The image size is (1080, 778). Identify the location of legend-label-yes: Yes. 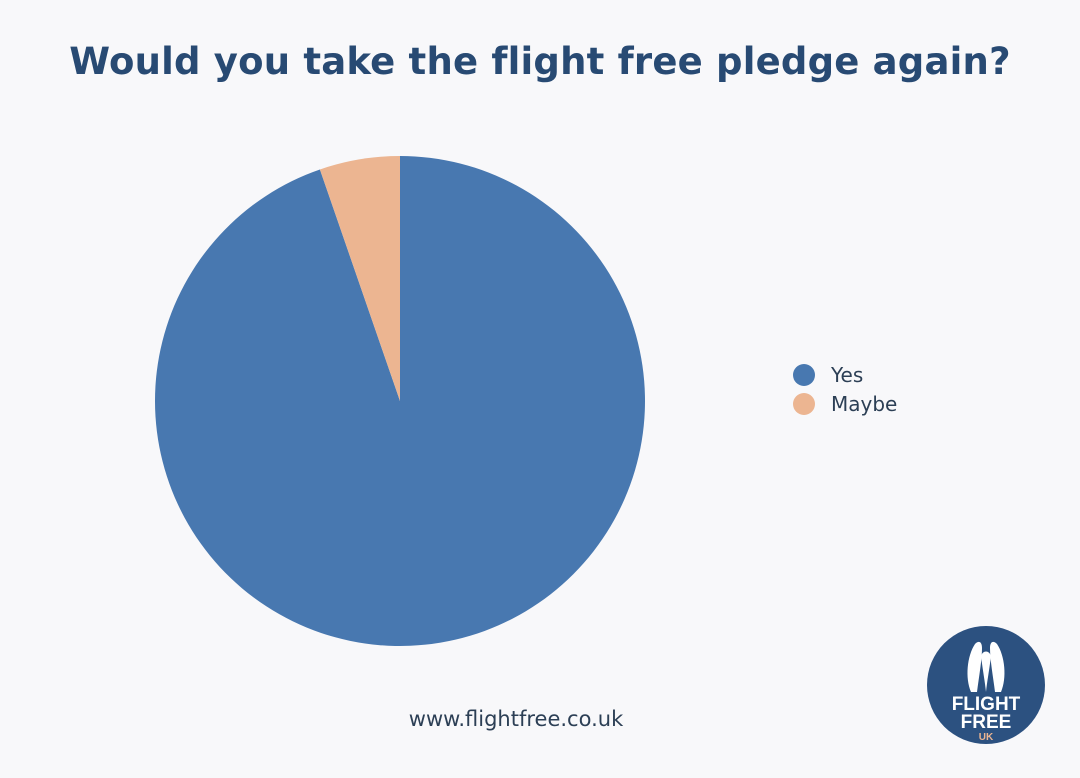
(847, 374).